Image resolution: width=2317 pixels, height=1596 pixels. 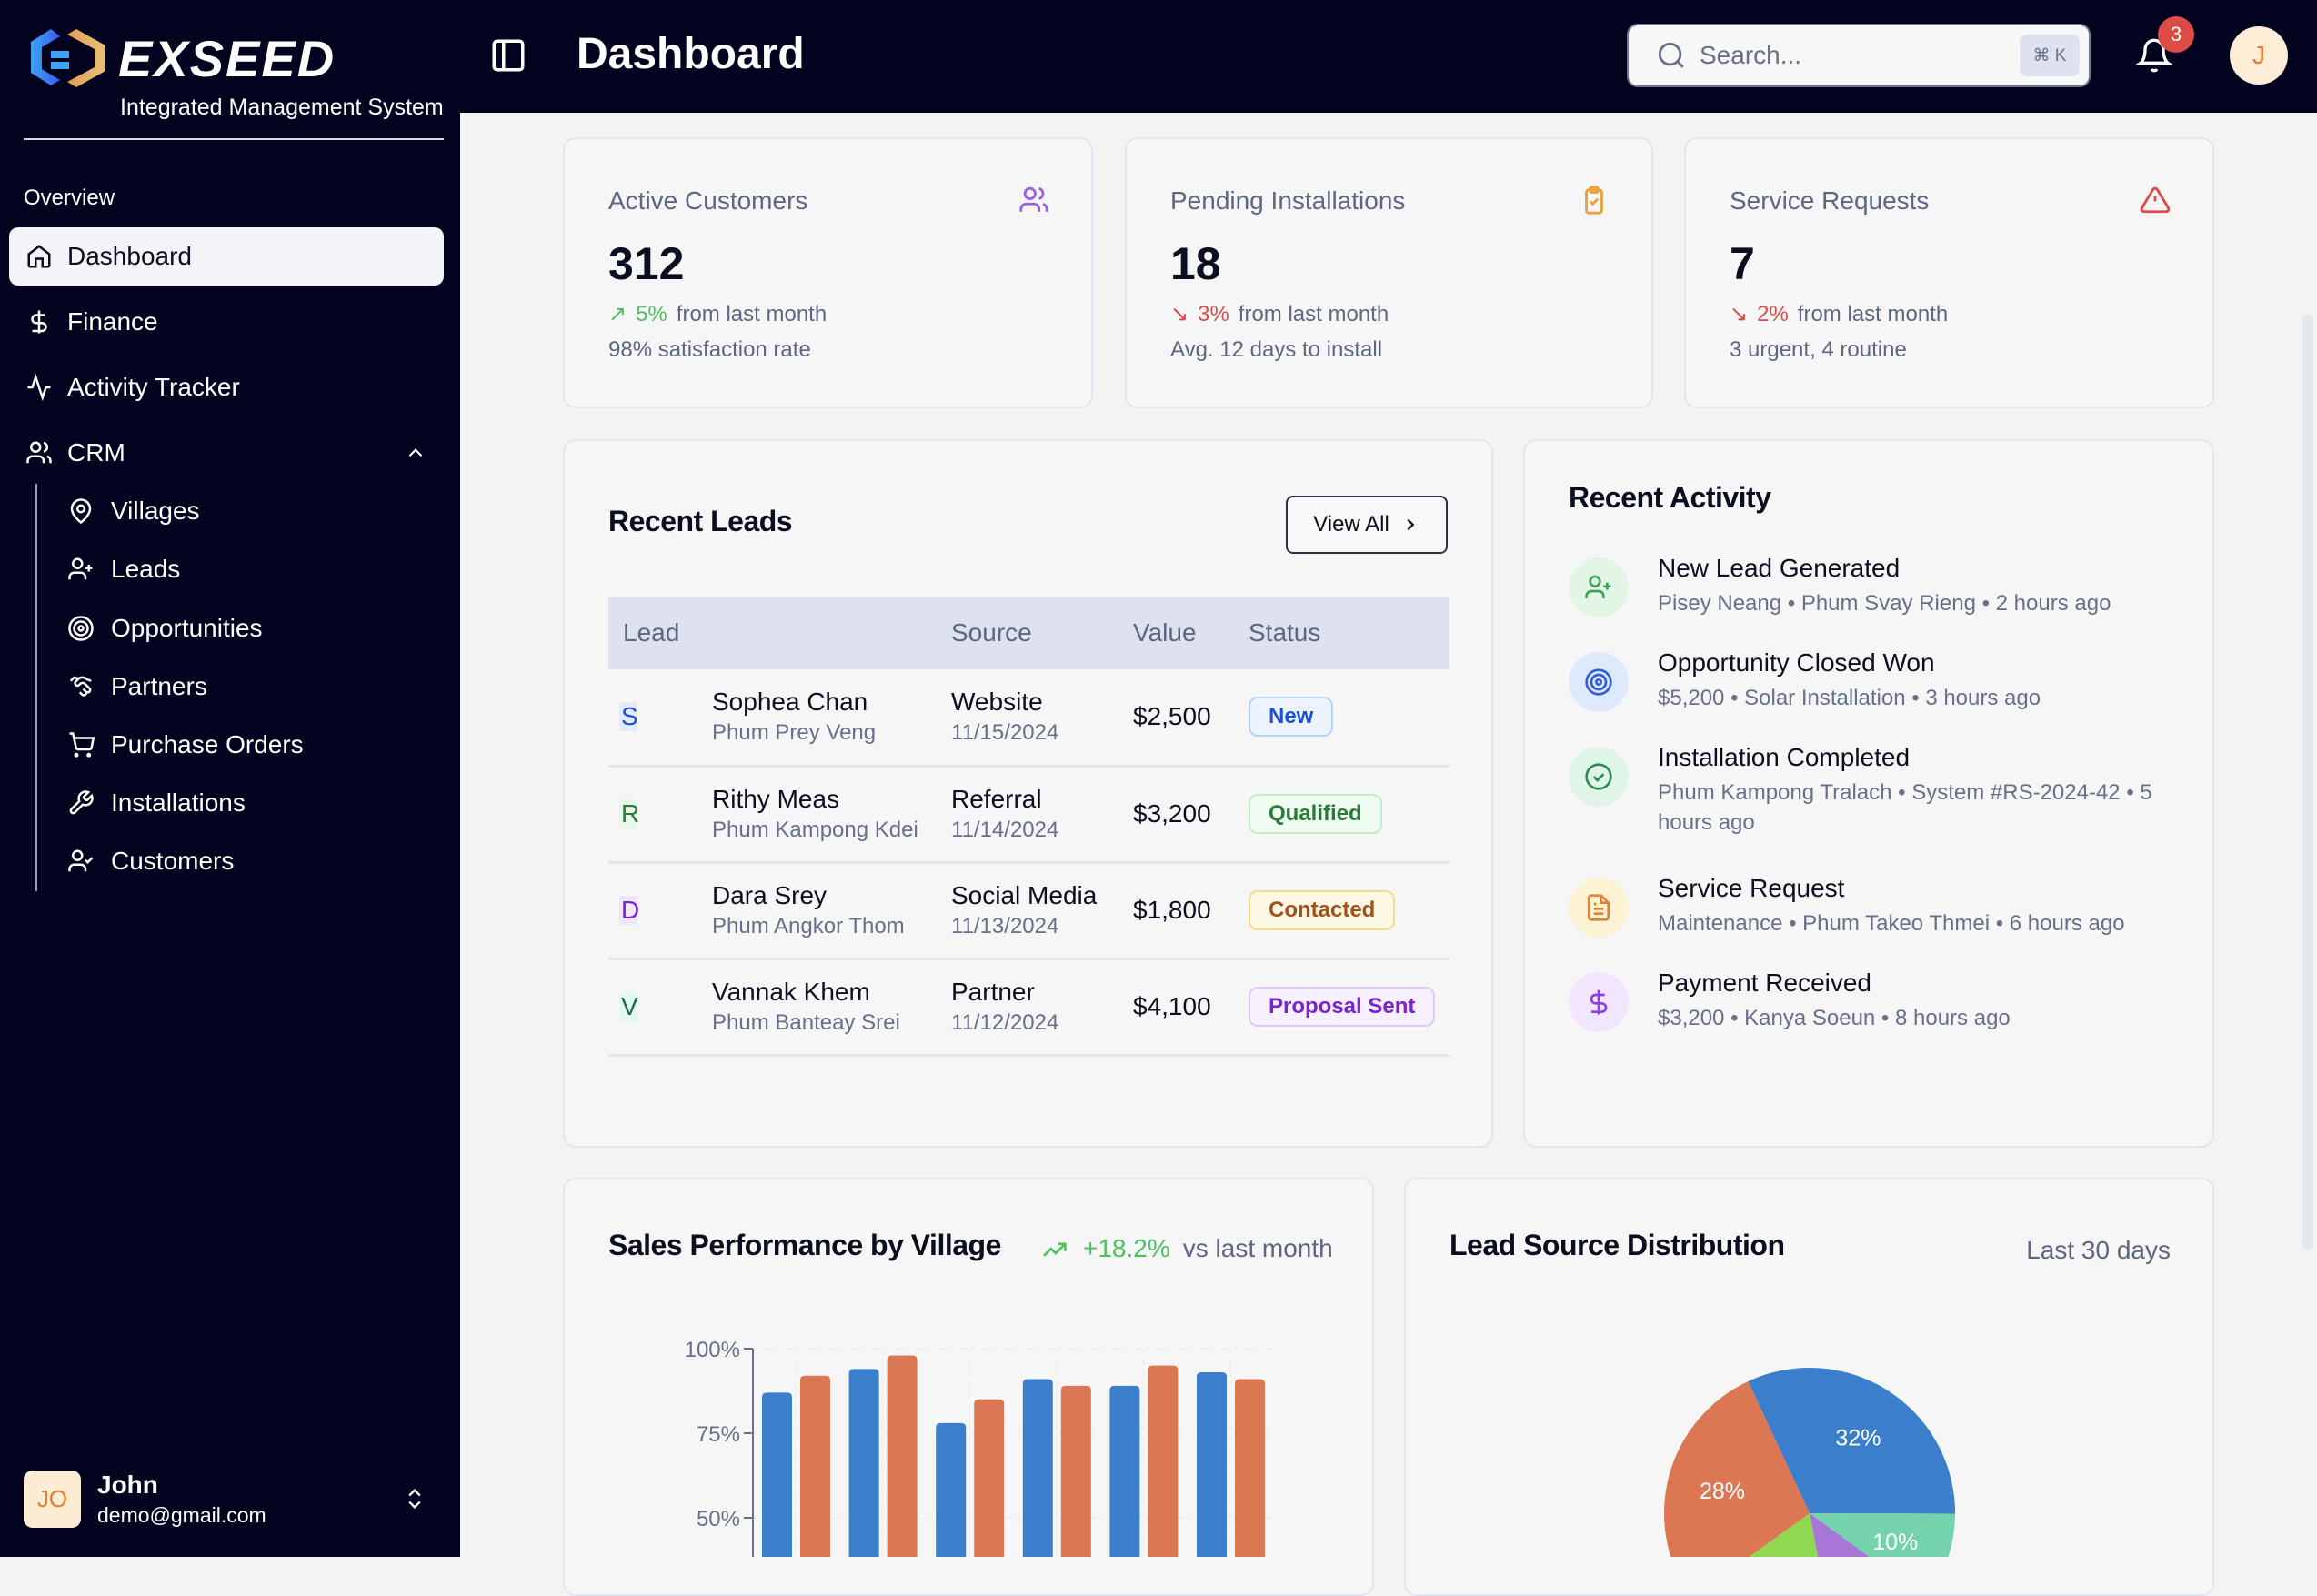 What do you see at coordinates (1784, 757) in the screenshot?
I see `activity-title: Installation Completed` at bounding box center [1784, 757].